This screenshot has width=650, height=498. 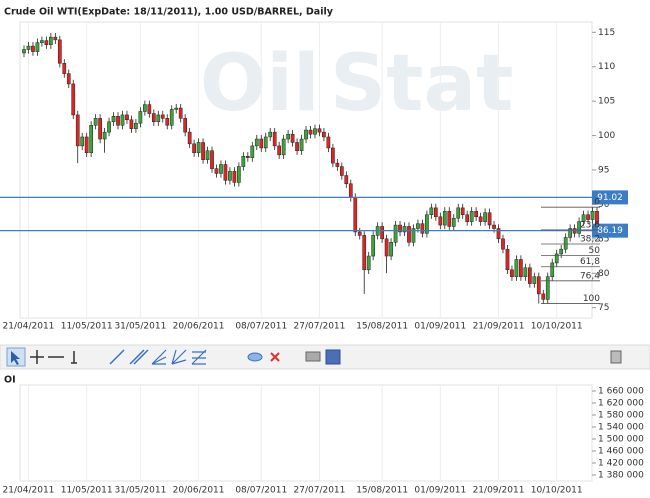 I want to click on tool-channel, so click(x=139, y=357).